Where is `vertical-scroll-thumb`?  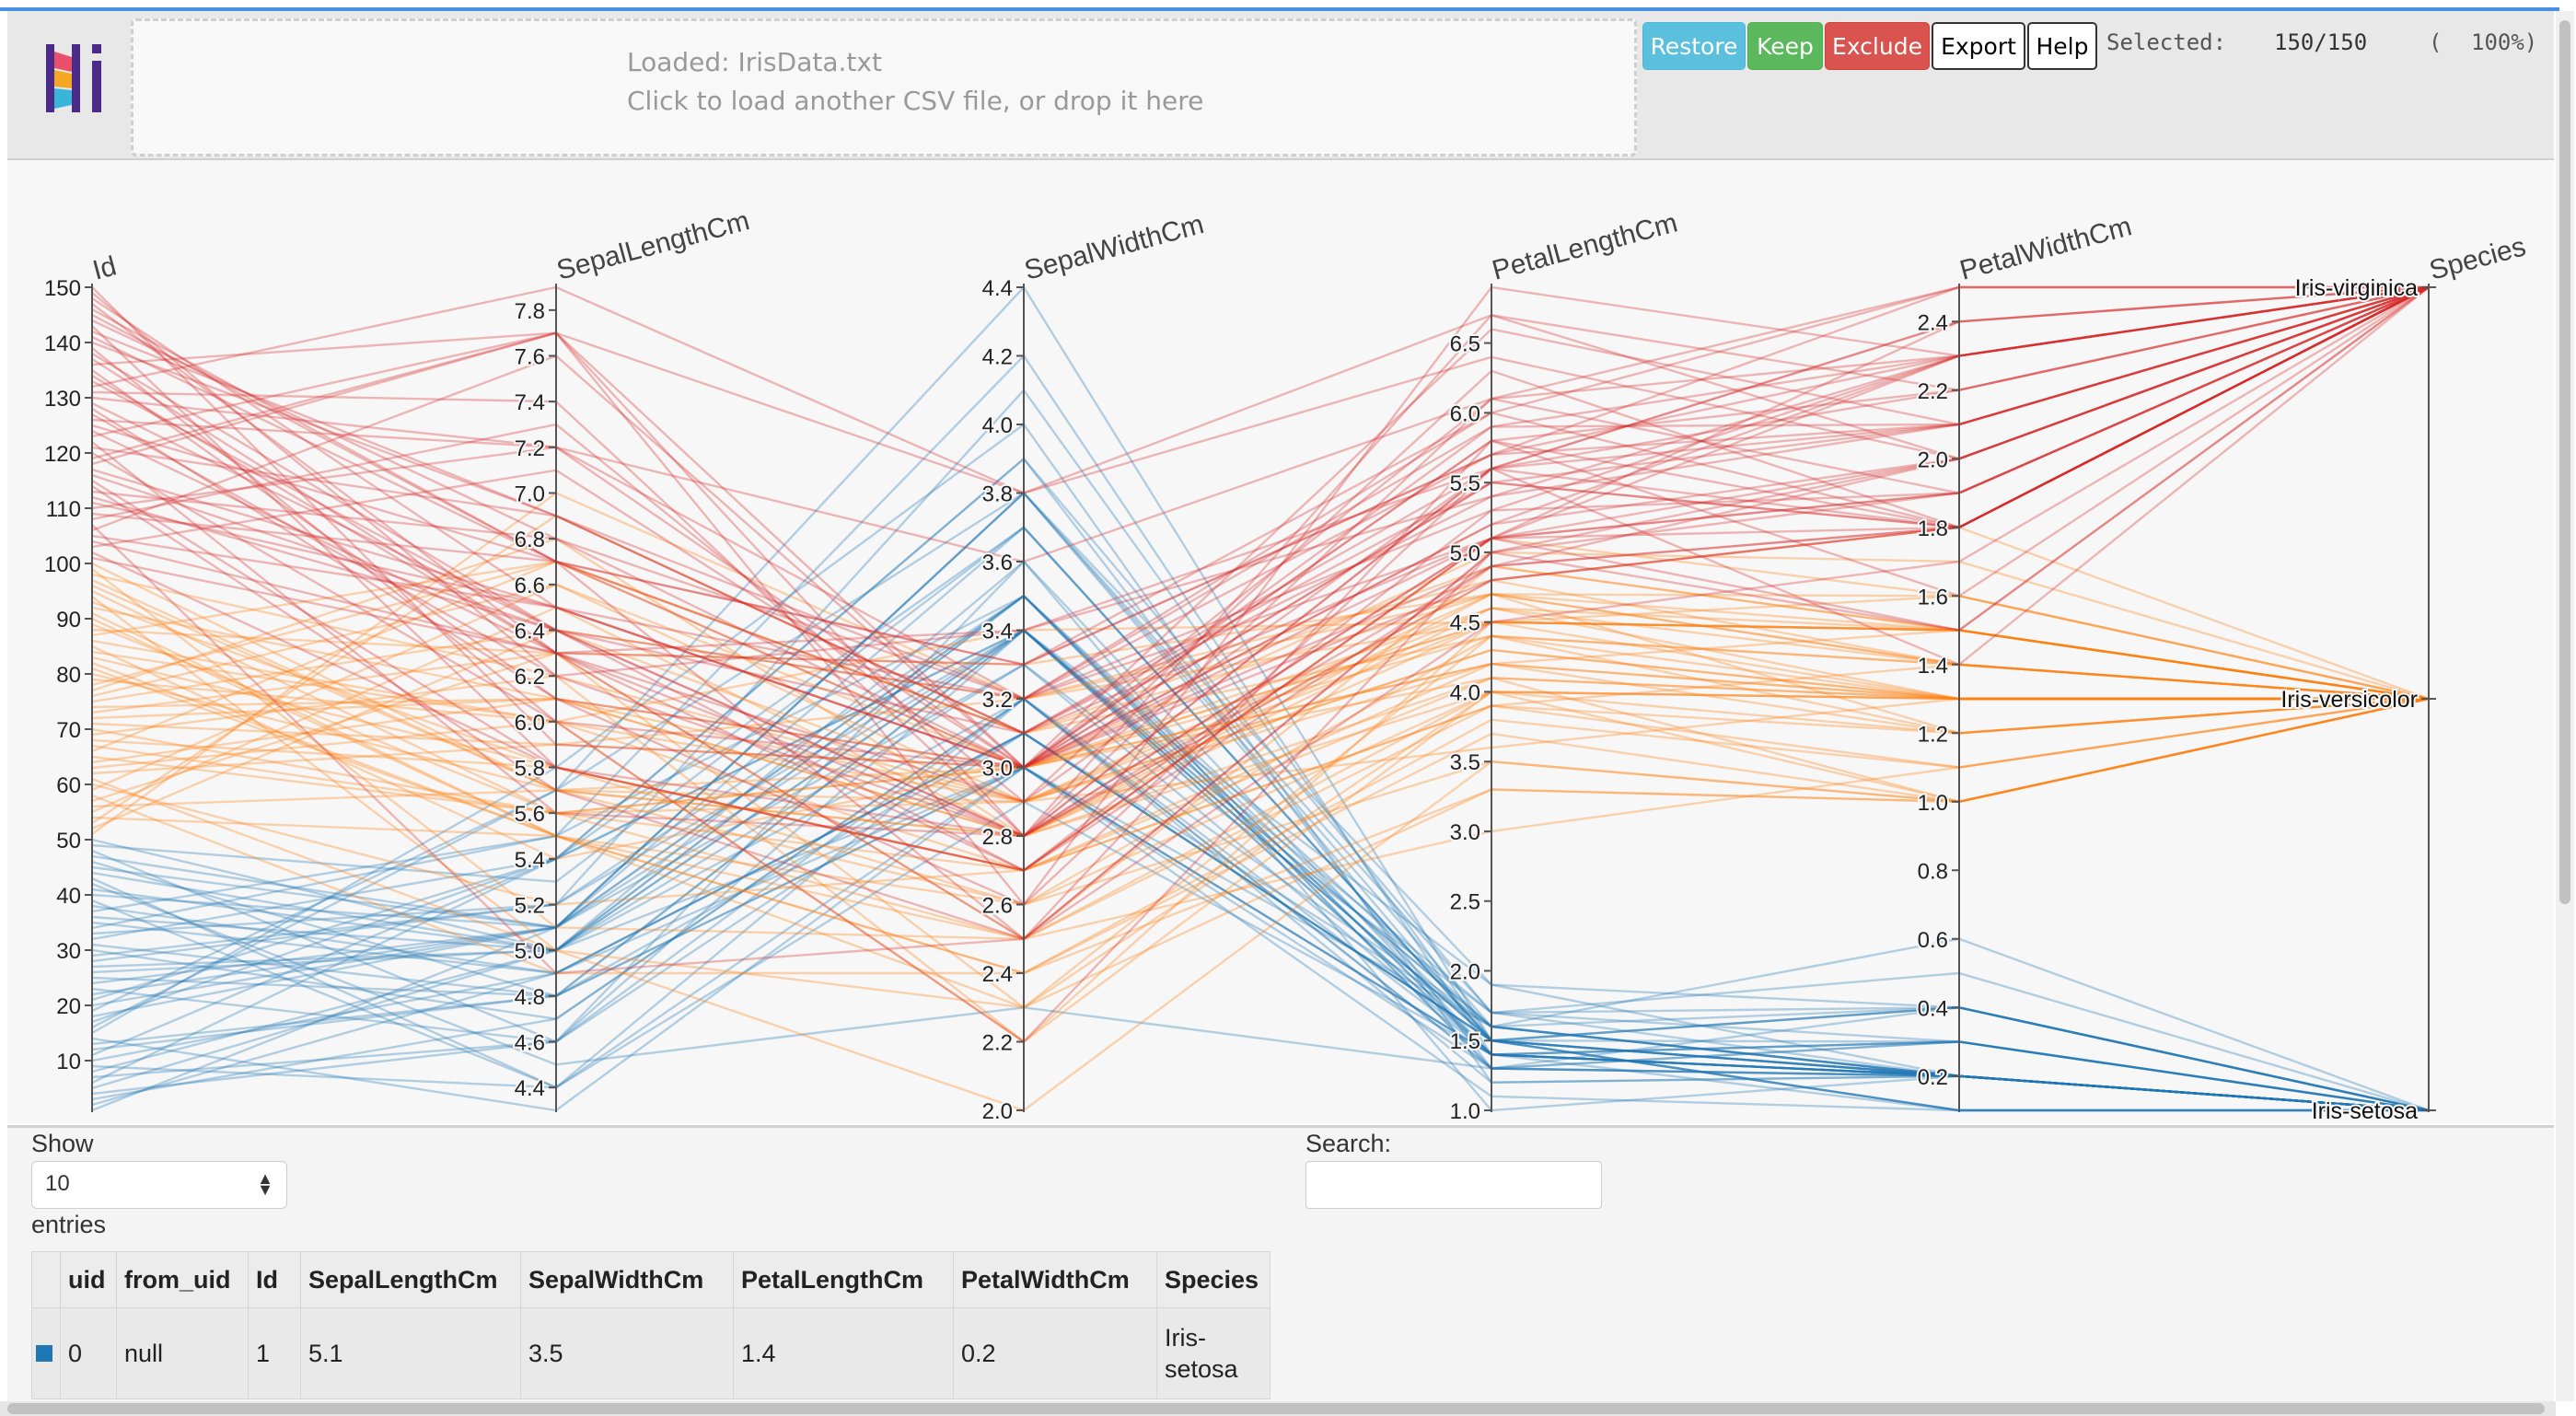
vertical-scroll-thumb is located at coordinates (2564, 462).